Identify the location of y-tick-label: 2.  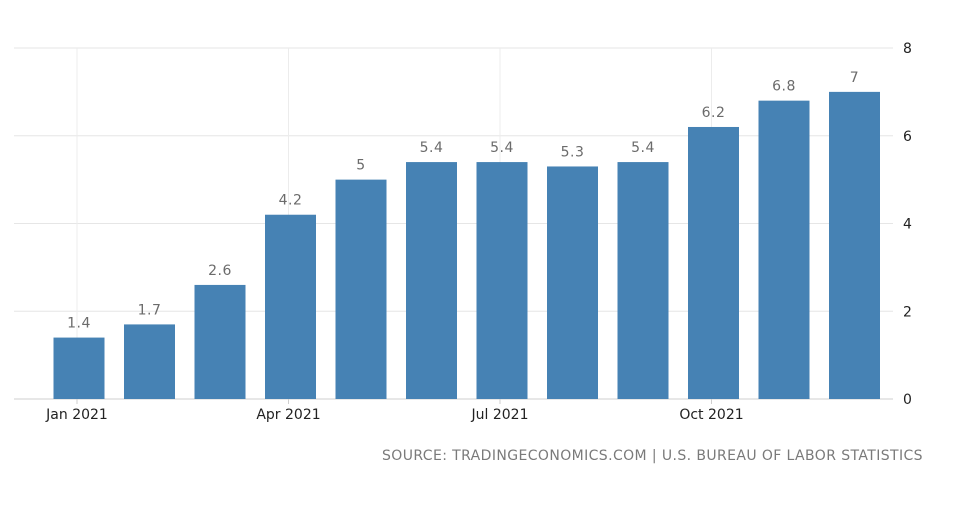
(907, 312).